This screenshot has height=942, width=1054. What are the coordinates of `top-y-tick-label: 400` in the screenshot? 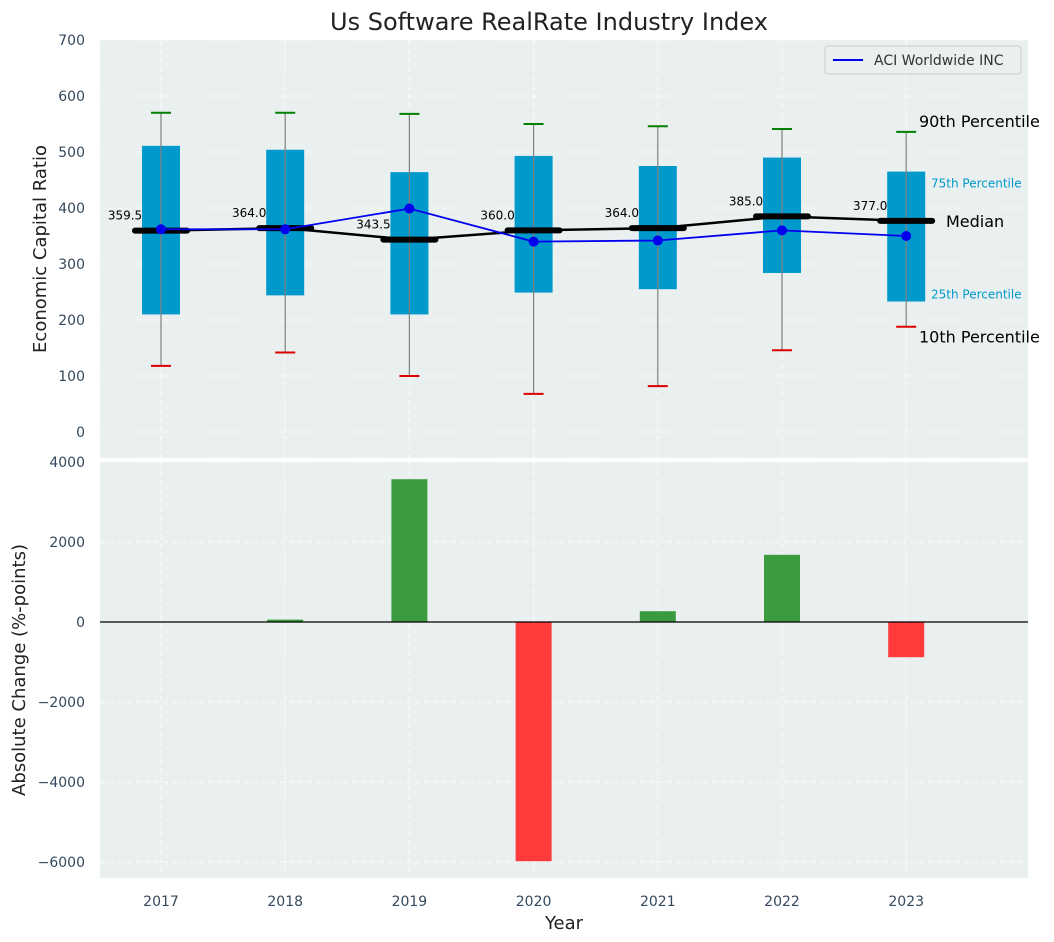 It's located at (71, 209).